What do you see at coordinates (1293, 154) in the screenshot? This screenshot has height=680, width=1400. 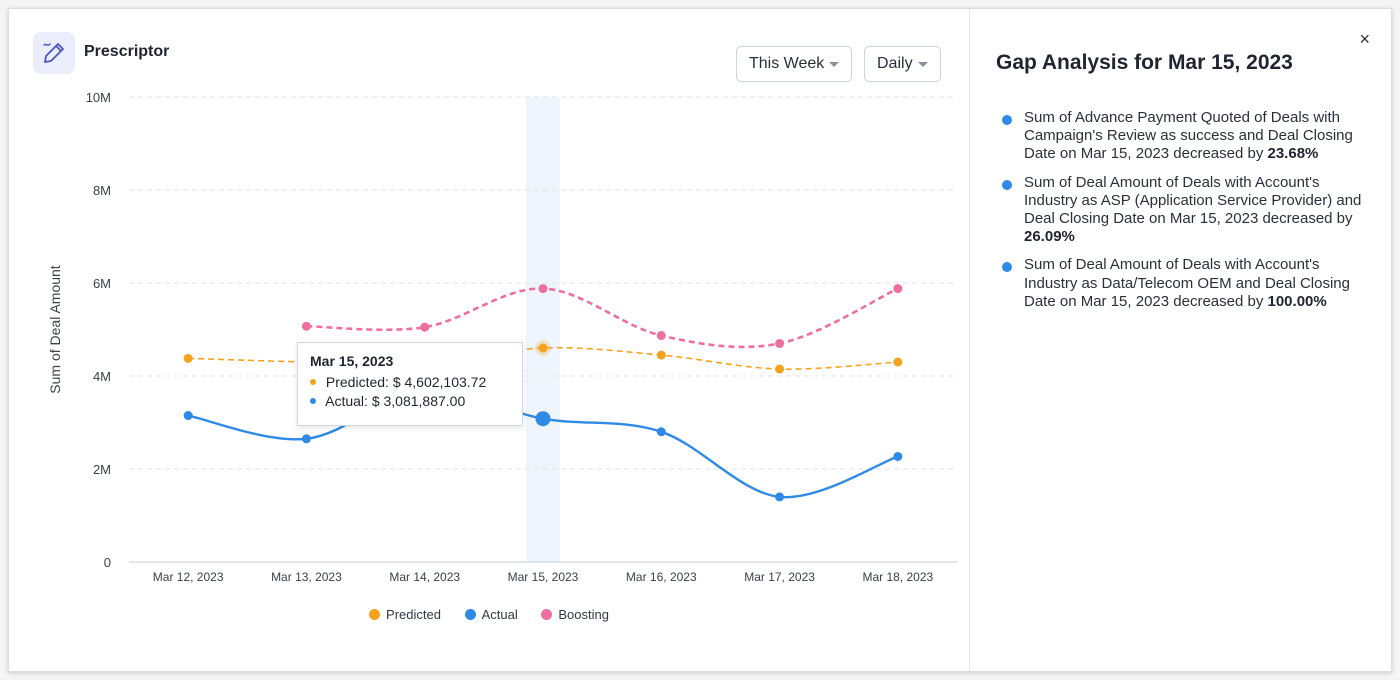 I see `gap-item-value: 23.68%` at bounding box center [1293, 154].